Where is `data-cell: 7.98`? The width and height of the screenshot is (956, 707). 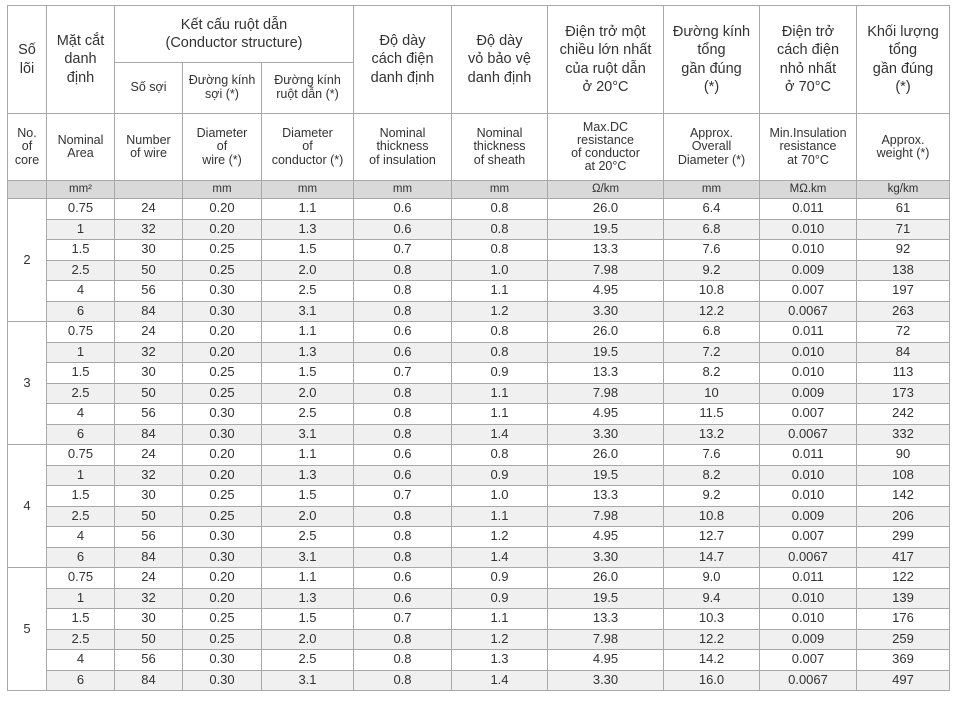 data-cell: 7.98 is located at coordinates (605, 393).